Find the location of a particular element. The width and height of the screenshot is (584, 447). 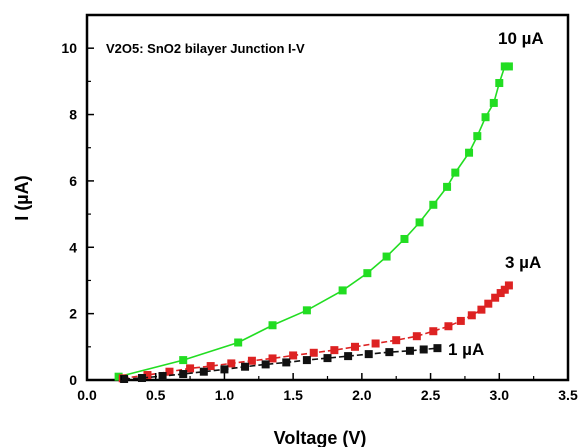

y-tick-label: 2 is located at coordinates (73, 314).